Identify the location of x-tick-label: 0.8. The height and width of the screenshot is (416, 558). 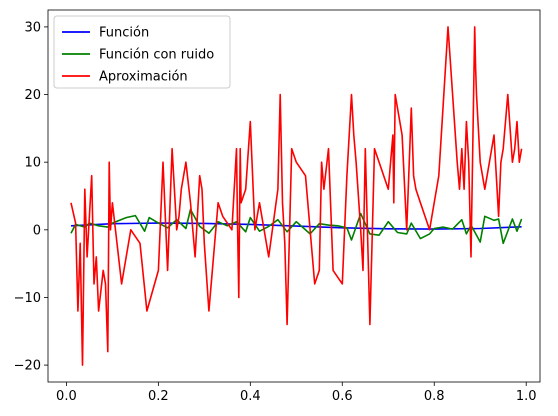
(434, 396).